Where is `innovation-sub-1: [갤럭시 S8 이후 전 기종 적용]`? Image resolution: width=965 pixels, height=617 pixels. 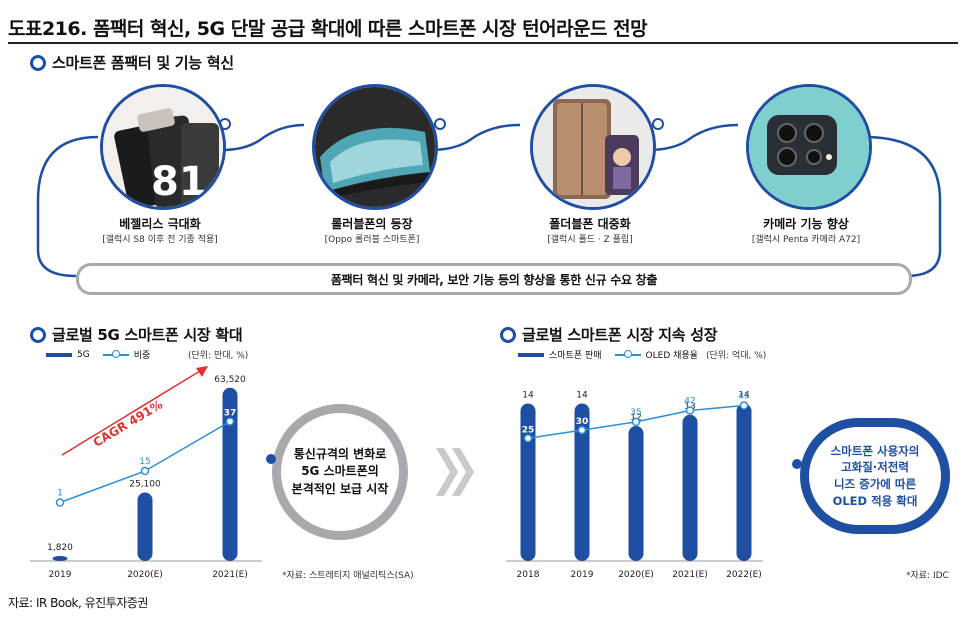 innovation-sub-1: [갤럭시 S8 이후 전 기종 적용] is located at coordinates (160, 240).